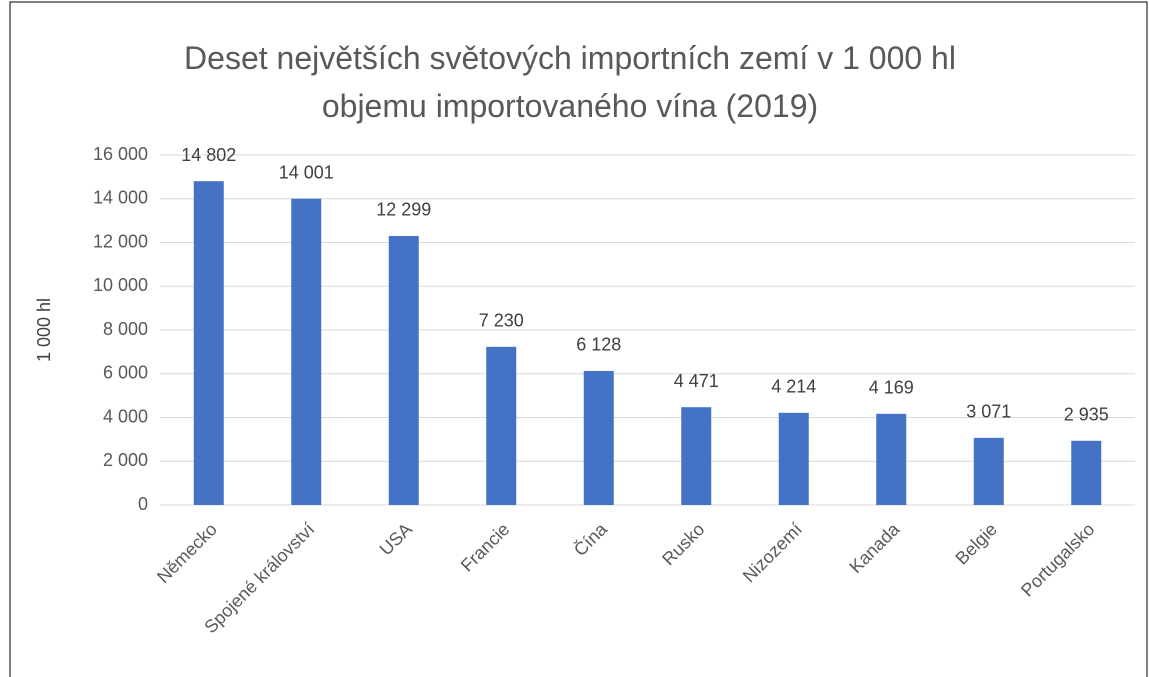 The image size is (1149, 677). I want to click on x-tick-label: Francie, so click(485, 547).